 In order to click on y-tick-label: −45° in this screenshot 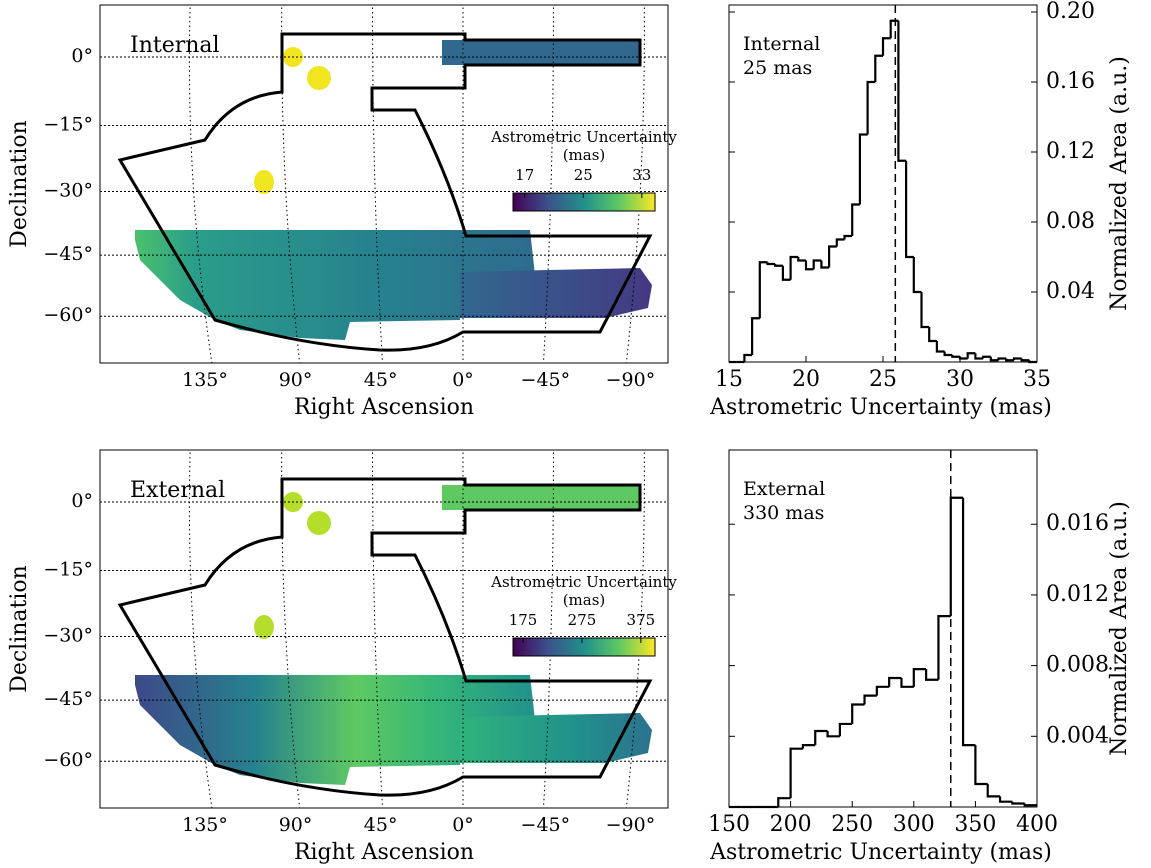, I will do `click(68, 699)`.